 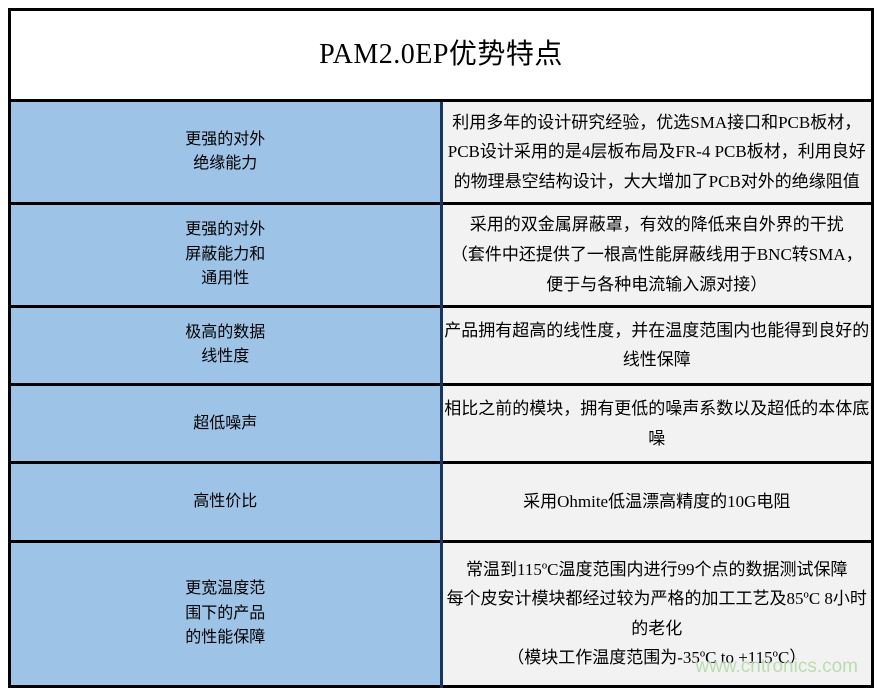 I want to click on feature-content-cell: 采用Ohmite低温漂高精度的10G电阻, so click(x=657, y=501).